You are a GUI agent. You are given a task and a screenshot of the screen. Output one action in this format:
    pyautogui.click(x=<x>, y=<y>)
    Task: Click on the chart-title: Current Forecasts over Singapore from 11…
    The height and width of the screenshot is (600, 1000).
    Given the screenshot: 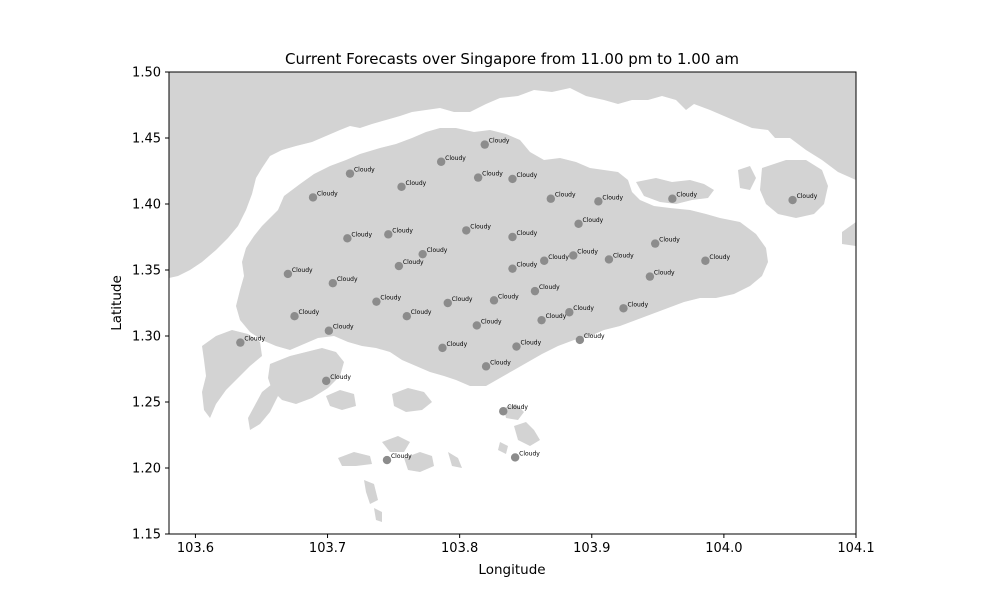 What is the action you would take?
    pyautogui.click(x=512, y=59)
    